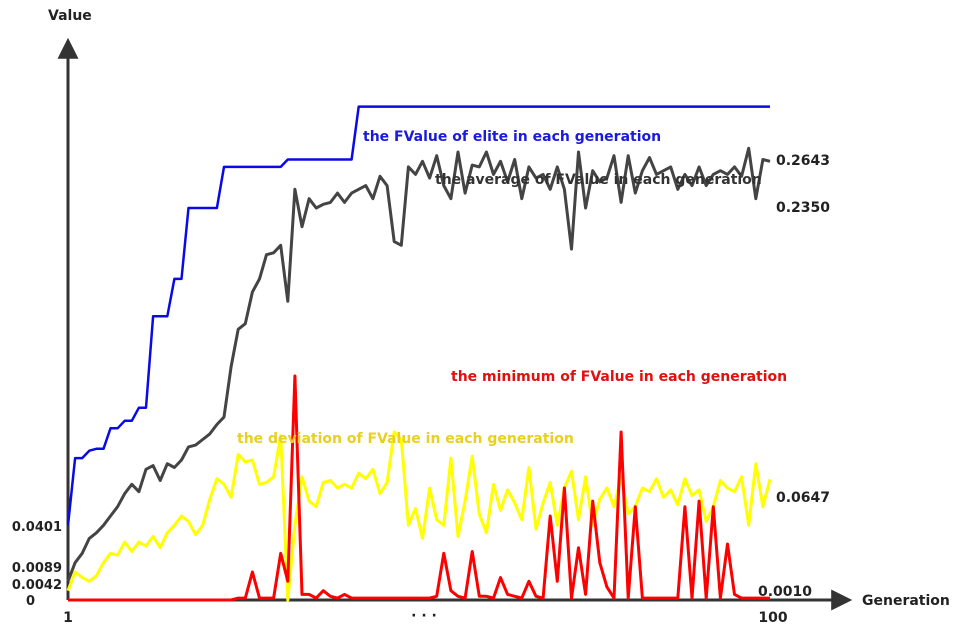 This screenshot has width=970, height=637. What do you see at coordinates (30, 601) in the screenshot?
I see `y-tick-label-0: 0` at bounding box center [30, 601].